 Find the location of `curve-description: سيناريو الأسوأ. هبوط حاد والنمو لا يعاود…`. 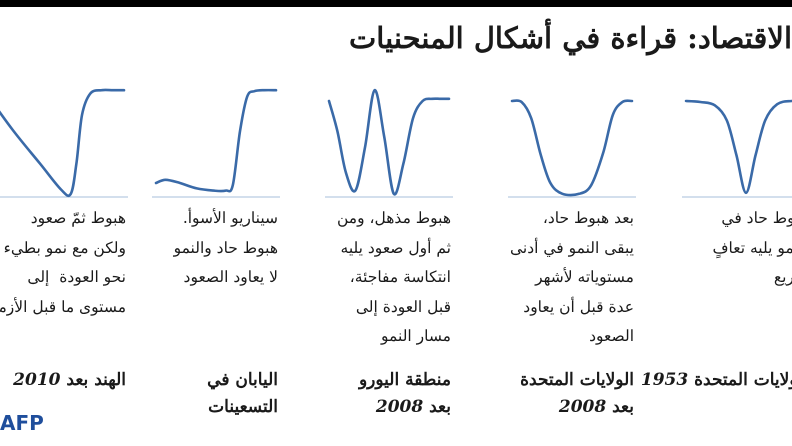

curve-description: سيناريو الأسوأ. هبوط حاد والنمو لا يعاود… is located at coordinates (225, 247).